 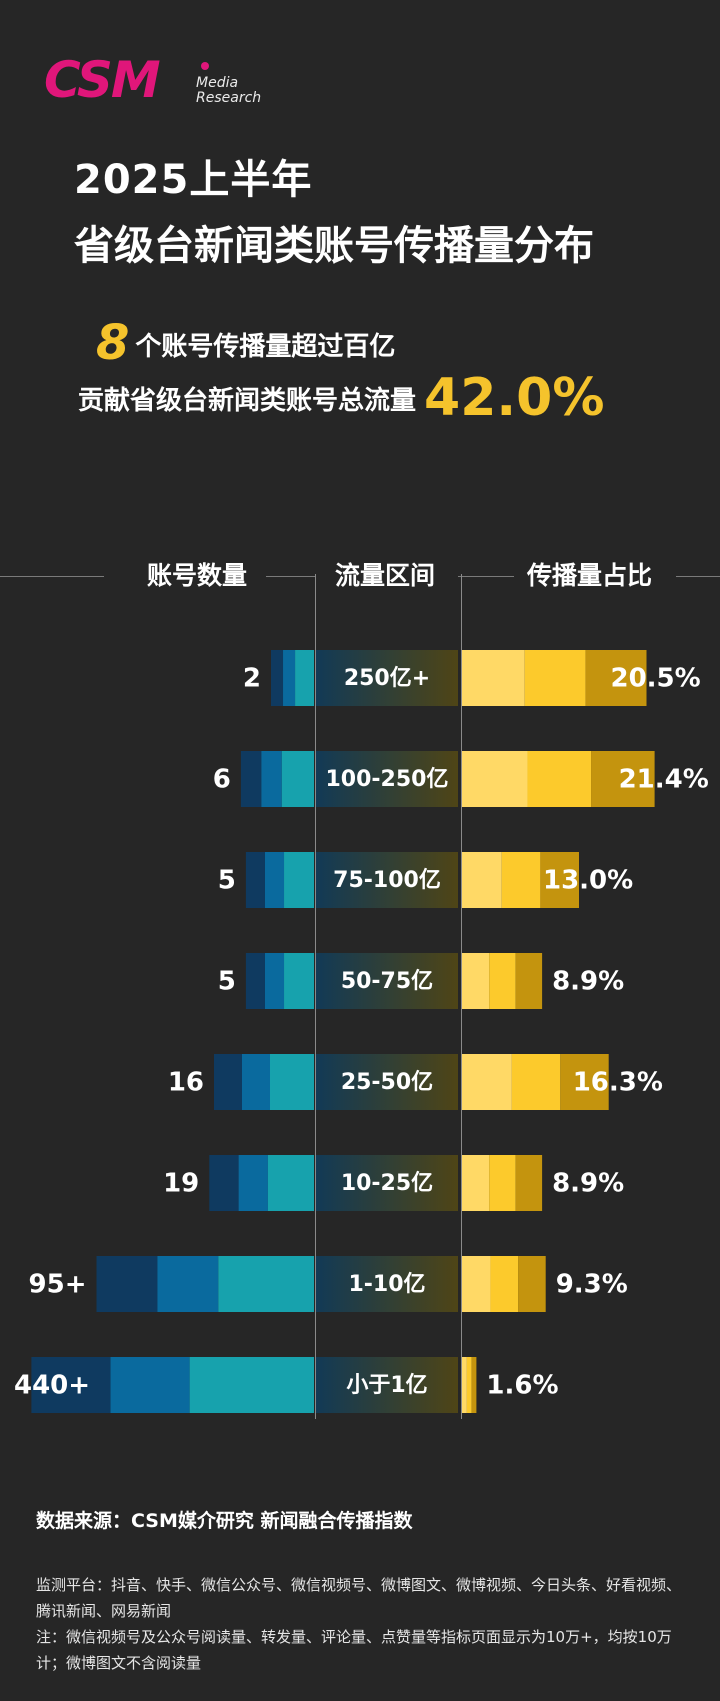 What do you see at coordinates (315, 996) in the screenshot?
I see `divider-left` at bounding box center [315, 996].